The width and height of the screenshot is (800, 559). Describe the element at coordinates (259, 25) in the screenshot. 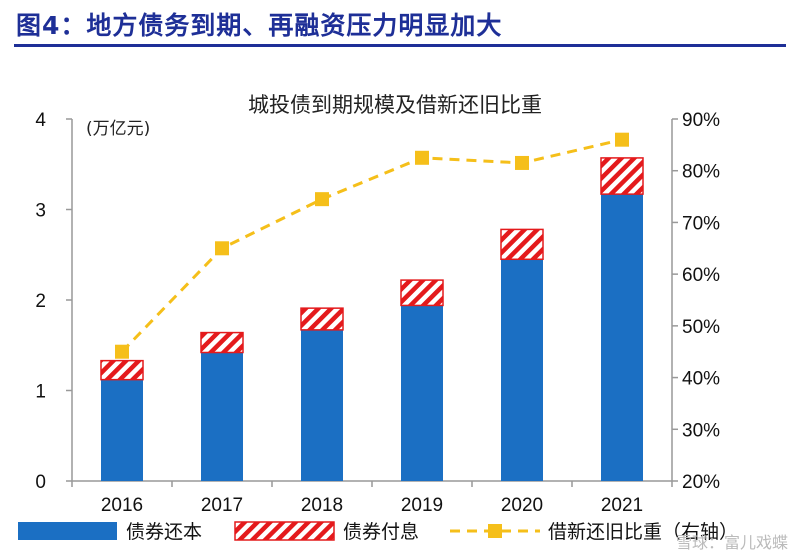

I see `figure-title: 图4：地方债务到期、再融资压力明显加大` at that location.